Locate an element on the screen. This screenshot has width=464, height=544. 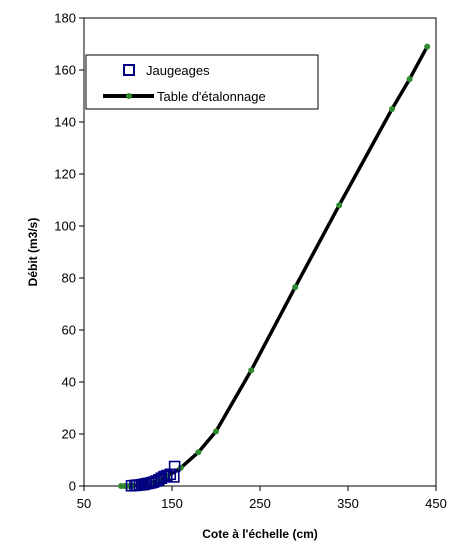
y-tick-label: 20 is located at coordinates (69, 434).